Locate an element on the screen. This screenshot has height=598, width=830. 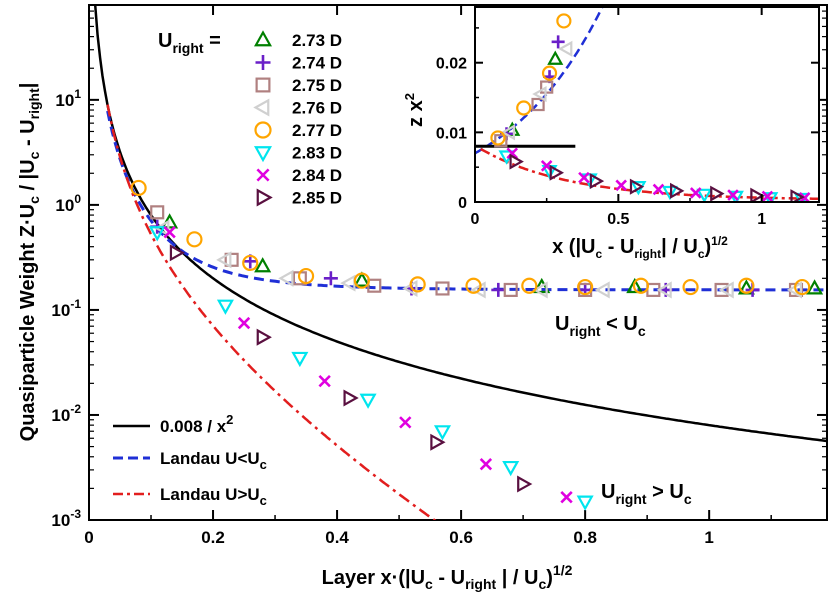
legend-label: 2.73 D is located at coordinates (317, 40).